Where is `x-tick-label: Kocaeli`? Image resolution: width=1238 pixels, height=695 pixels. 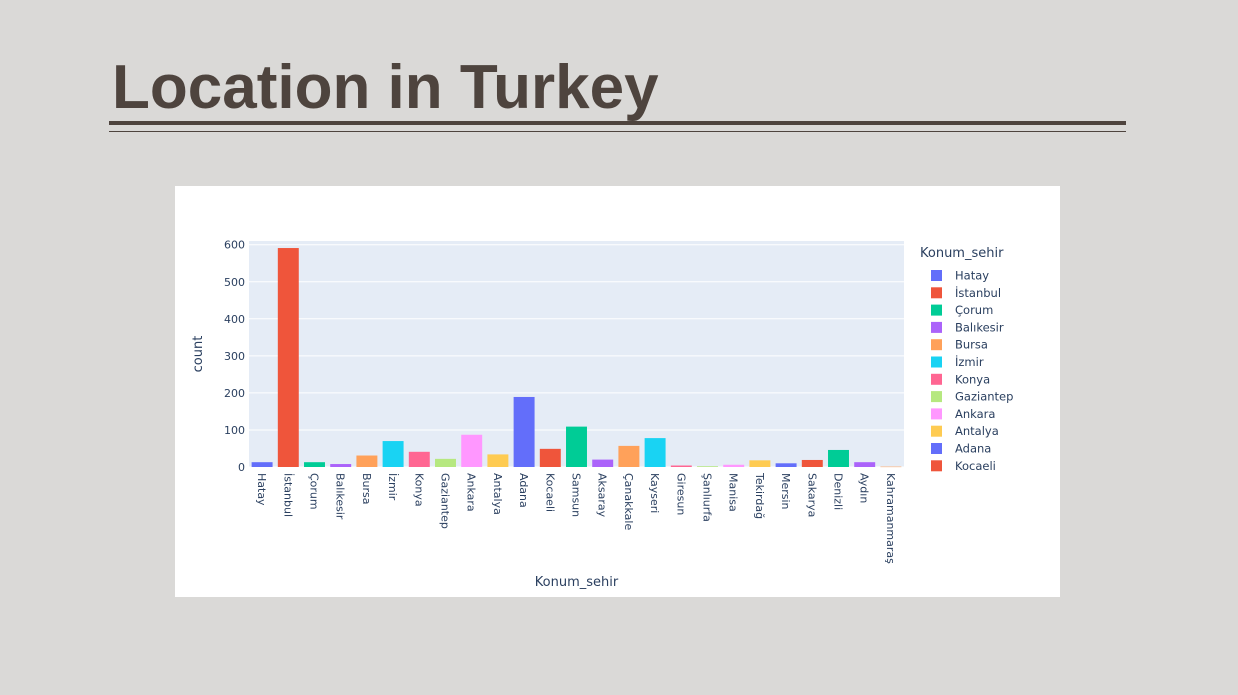
x-tick-label: Kocaeli is located at coordinates (549, 492).